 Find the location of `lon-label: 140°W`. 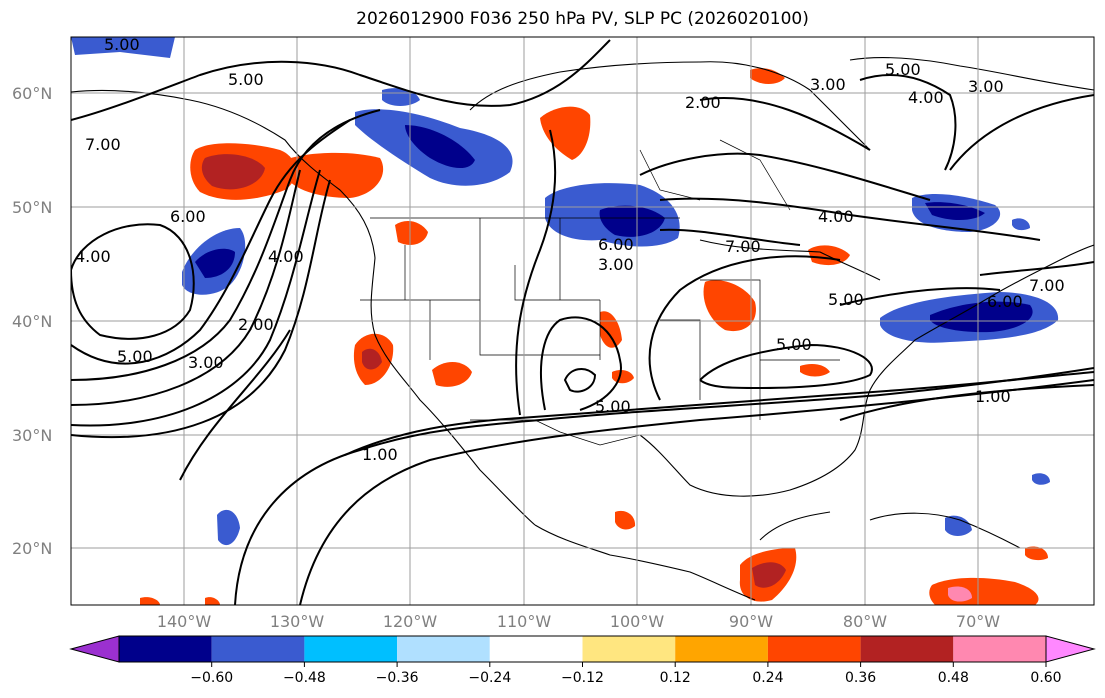

lon-label: 140°W is located at coordinates (184, 621).